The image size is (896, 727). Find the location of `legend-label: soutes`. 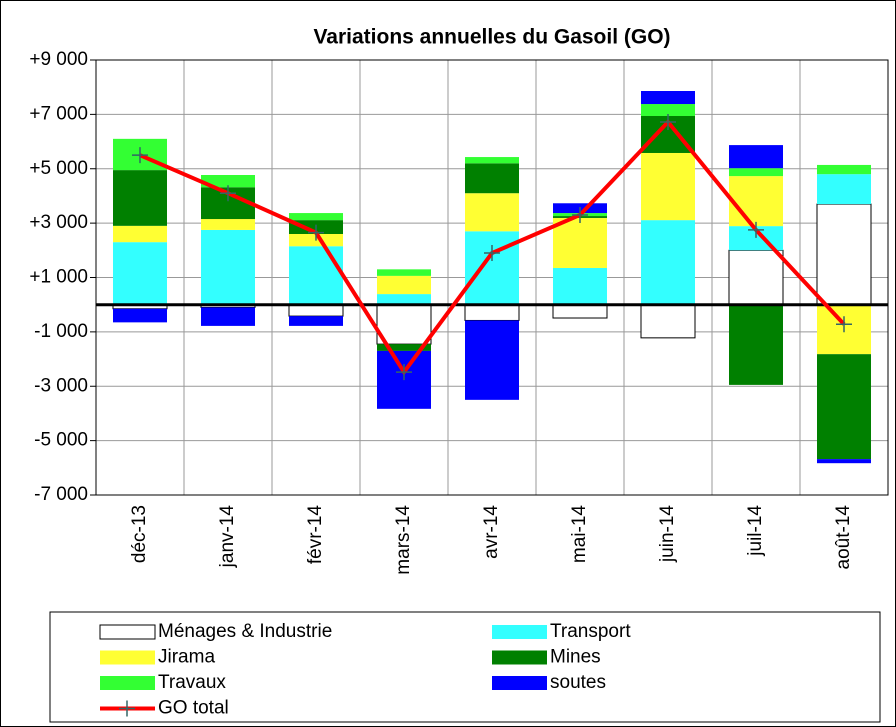

legend-label: soutes is located at coordinates (578, 682).